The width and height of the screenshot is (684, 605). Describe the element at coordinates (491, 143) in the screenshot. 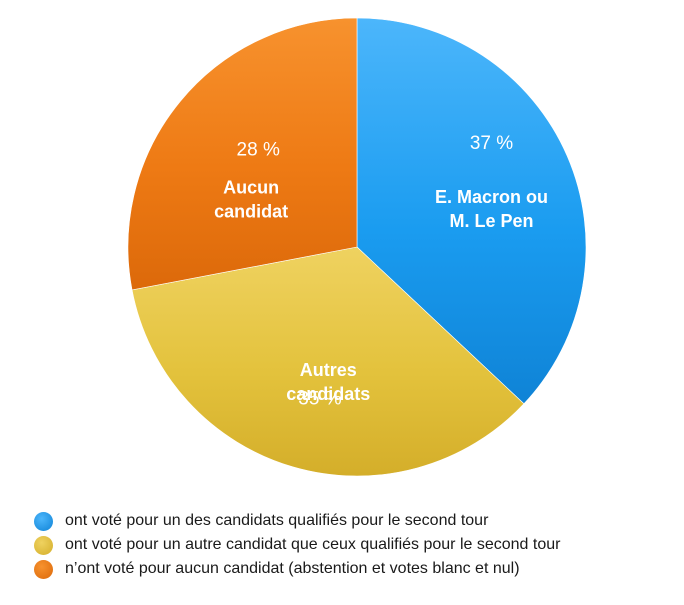

I see `slice-percent-label: 37 %` at that location.